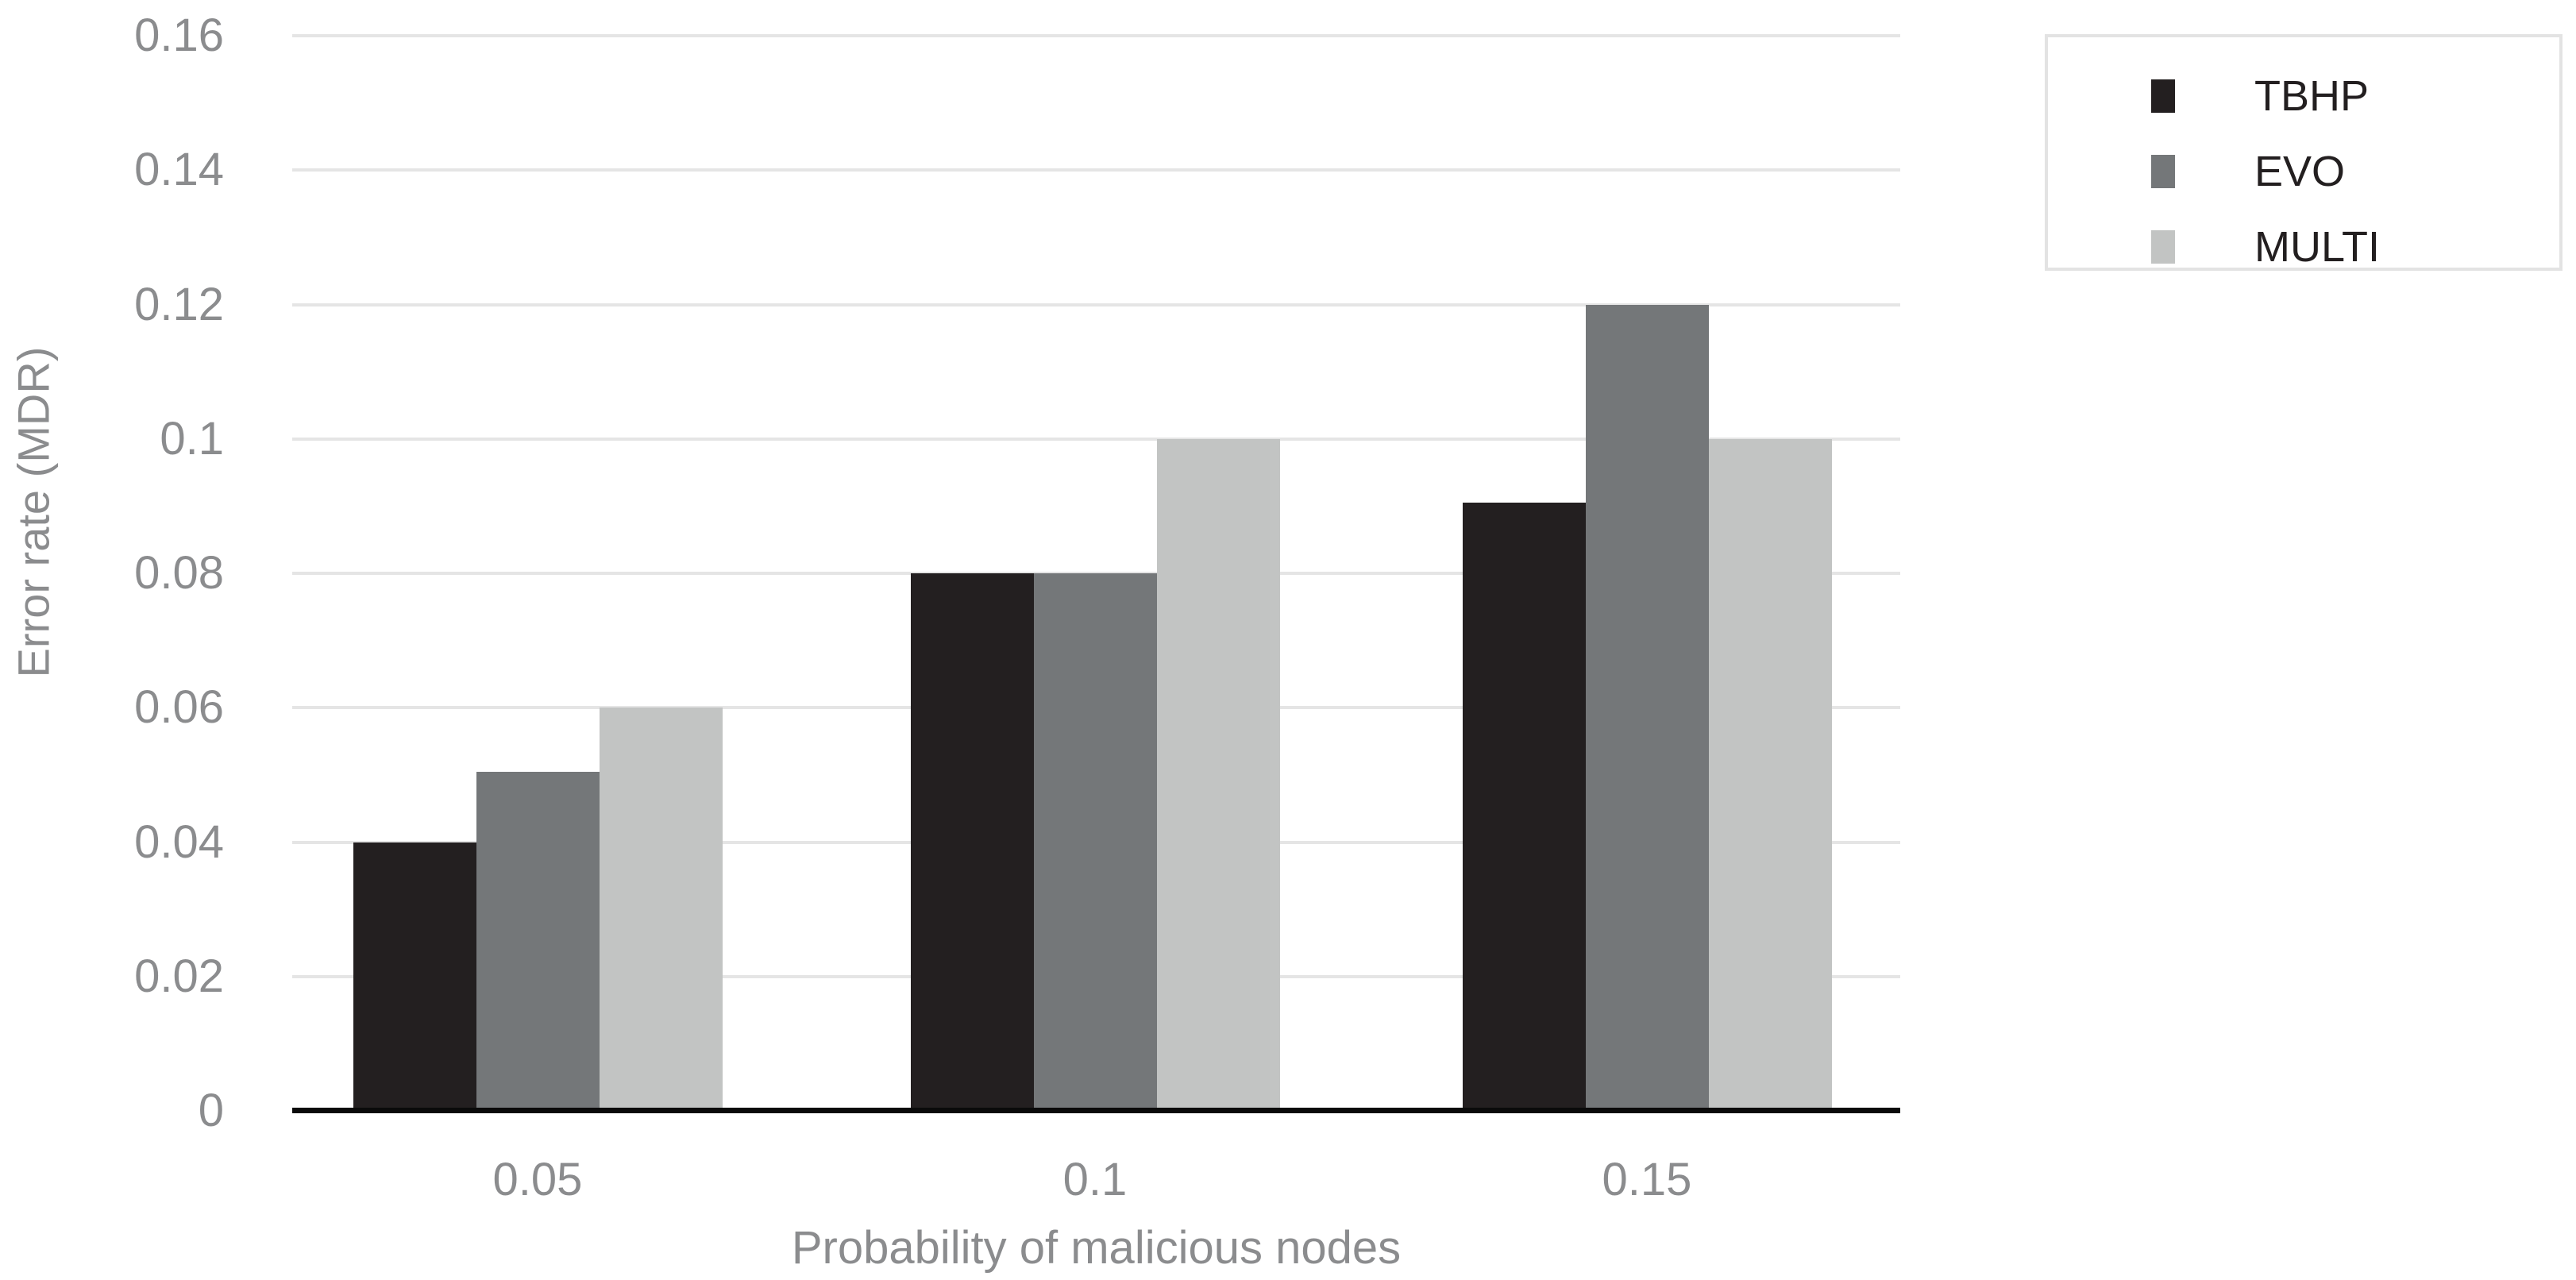 Image resolution: width=2576 pixels, height=1280 pixels. What do you see at coordinates (2317, 246) in the screenshot?
I see `legend-label: MULTI` at bounding box center [2317, 246].